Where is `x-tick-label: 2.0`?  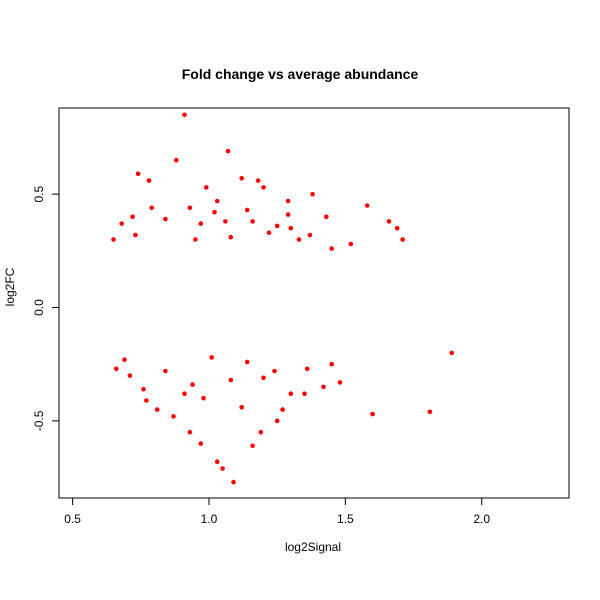
x-tick-label: 2.0 is located at coordinates (481, 519).